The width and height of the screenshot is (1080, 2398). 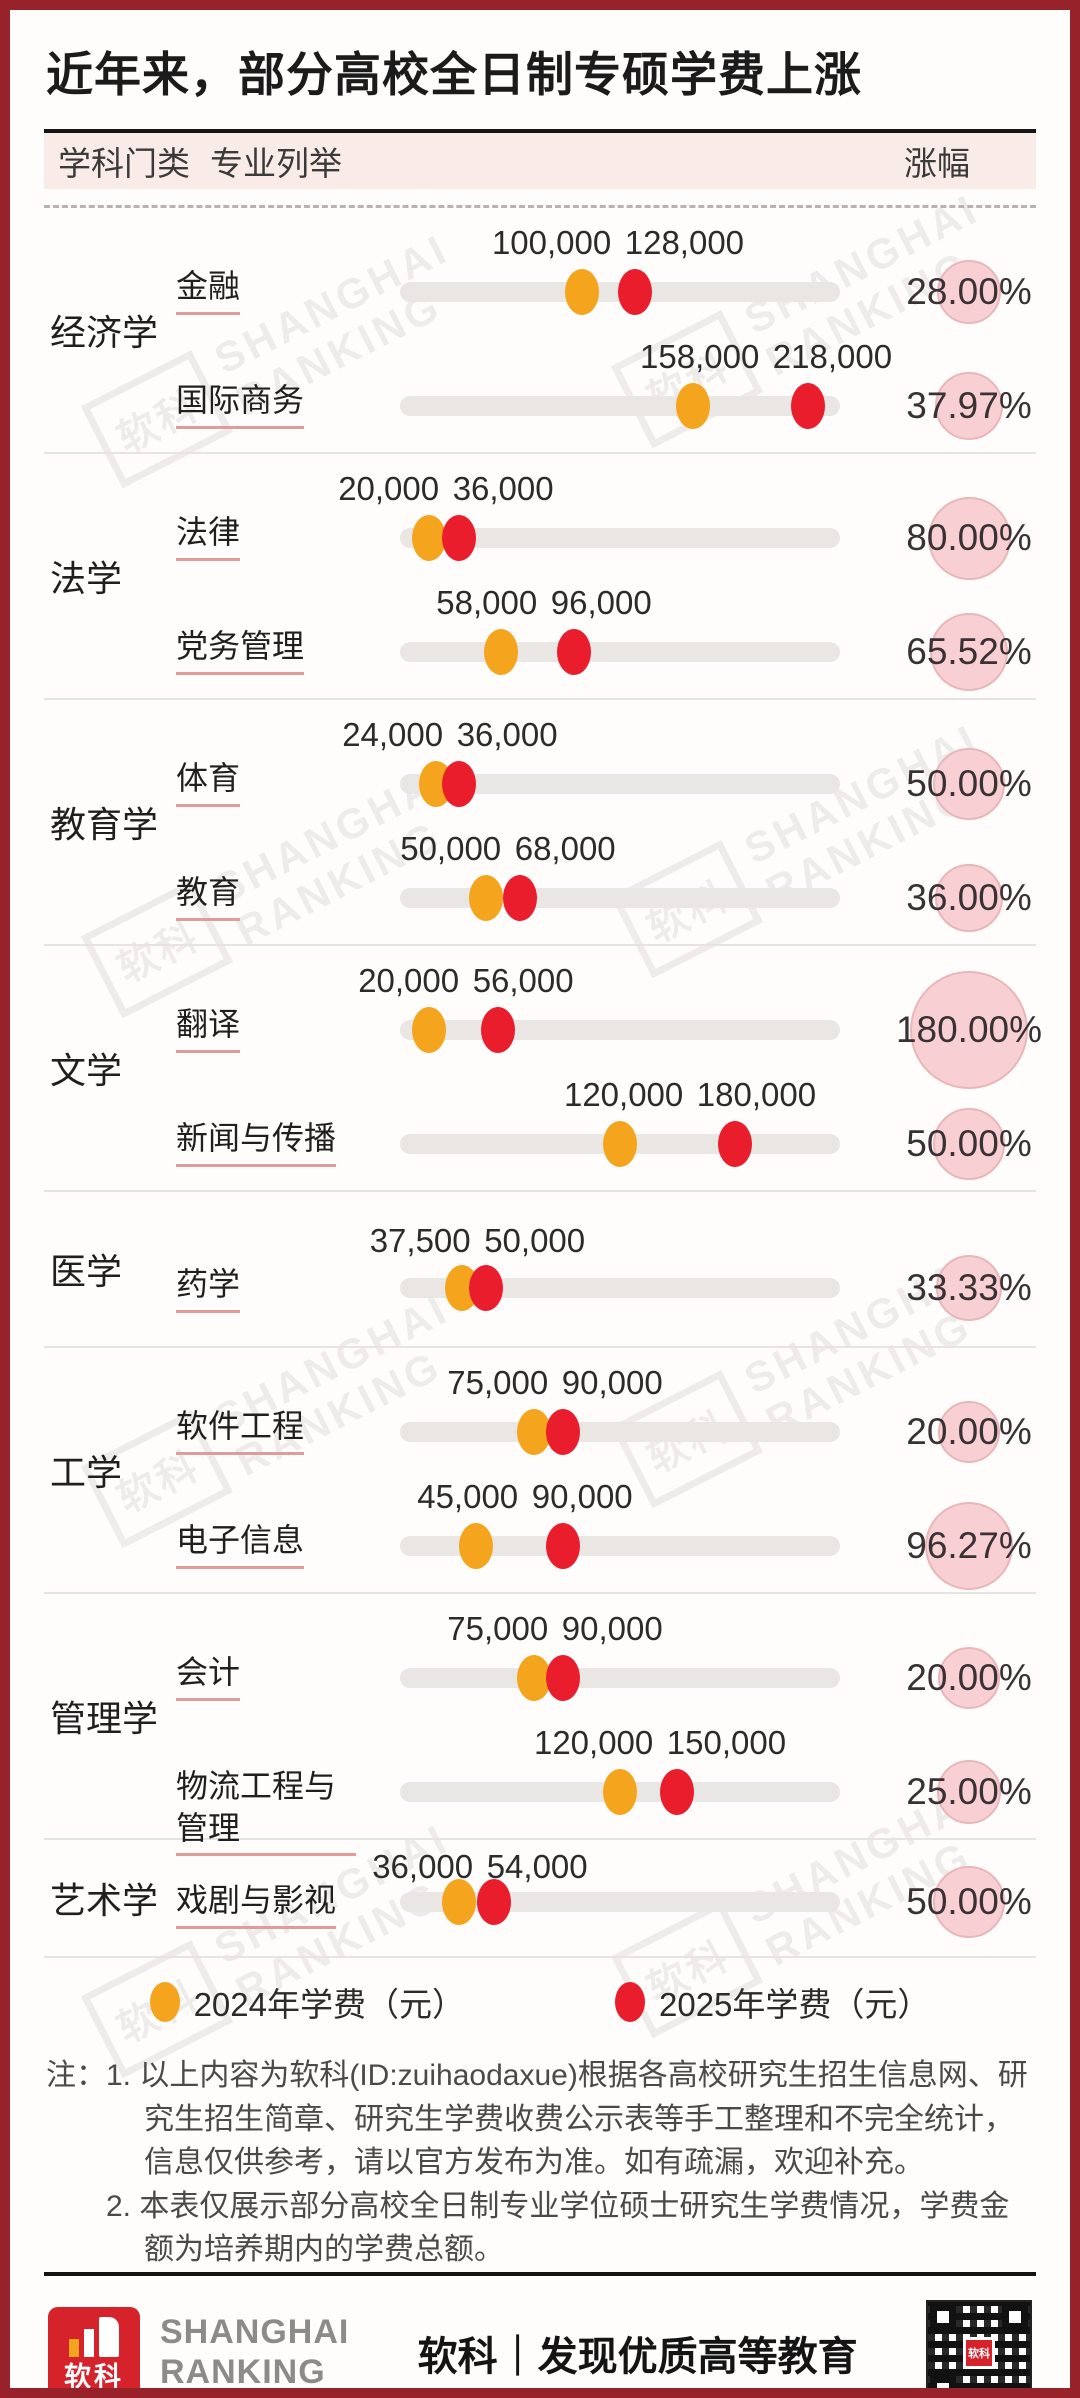 I want to click on major-label: 戏剧与影视, so click(x=256, y=1904).